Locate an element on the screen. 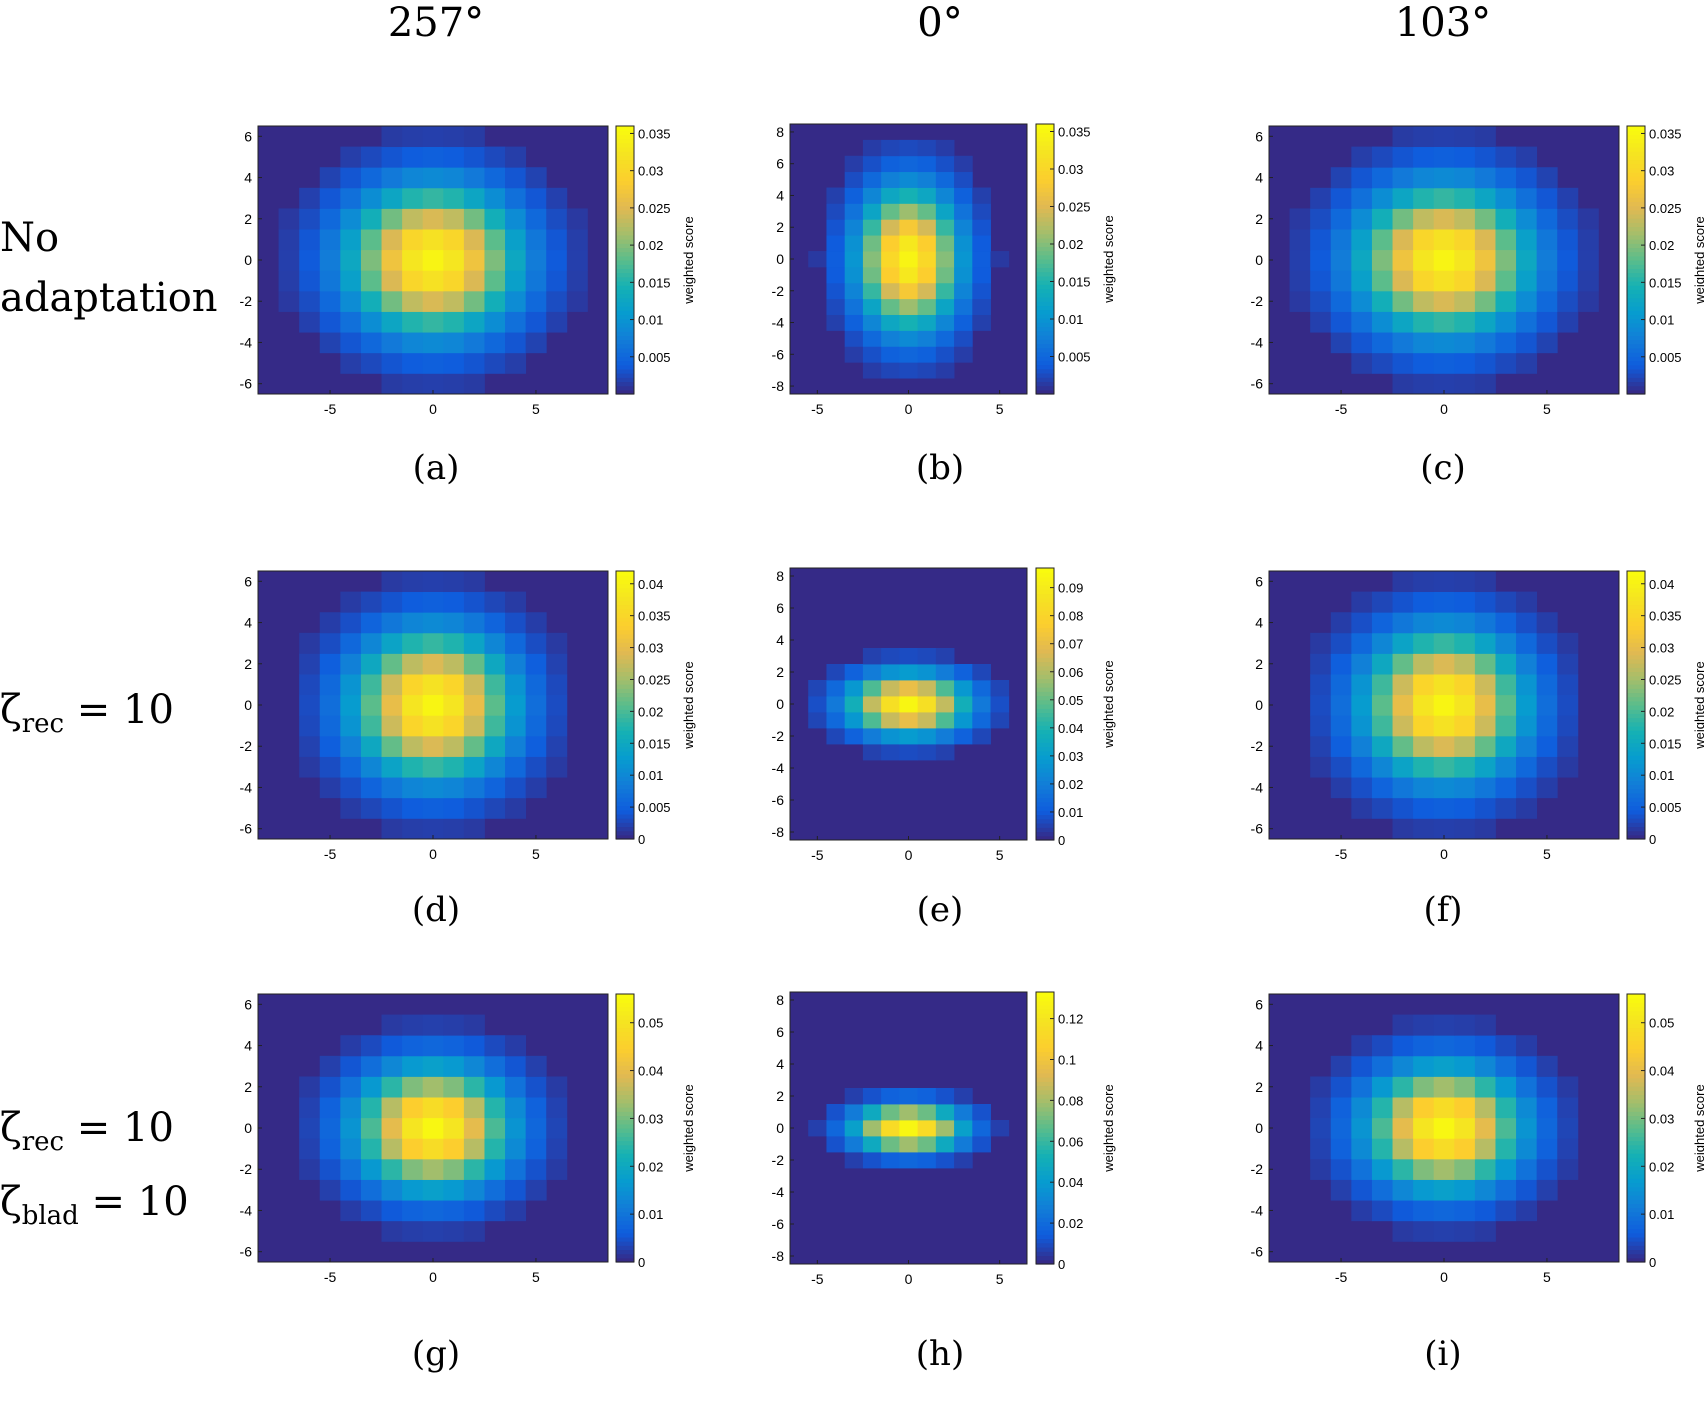  y-tick-label: 2 is located at coordinates (780, 672).